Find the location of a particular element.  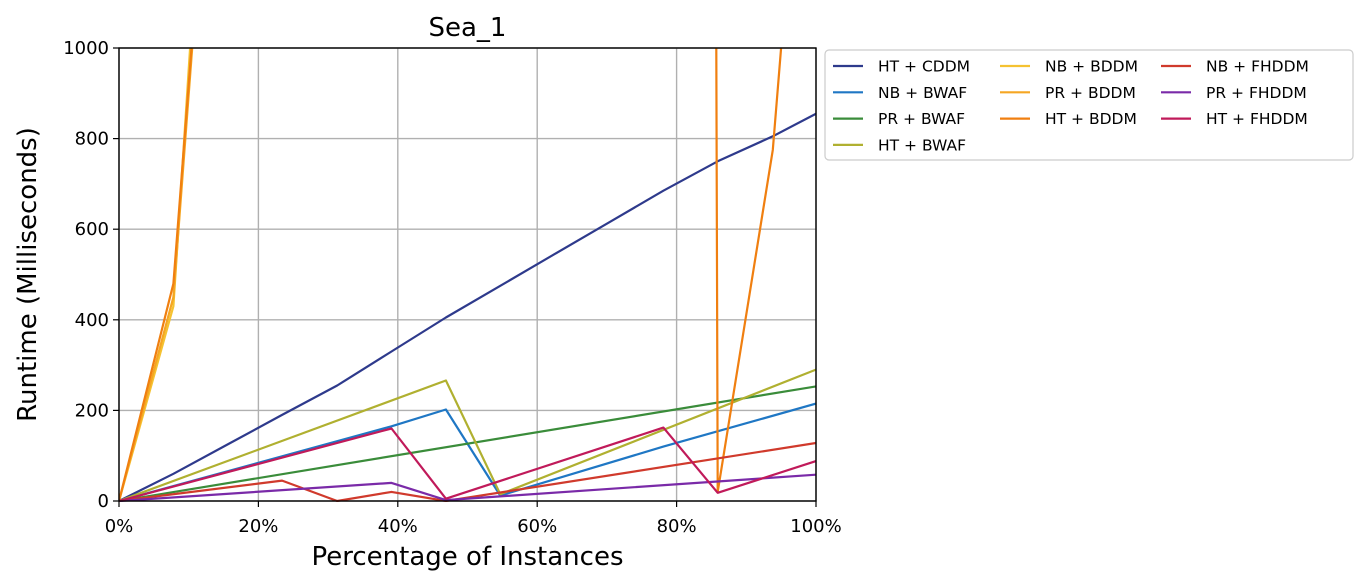

series-line-ht-bwaf is located at coordinates (467, 435).